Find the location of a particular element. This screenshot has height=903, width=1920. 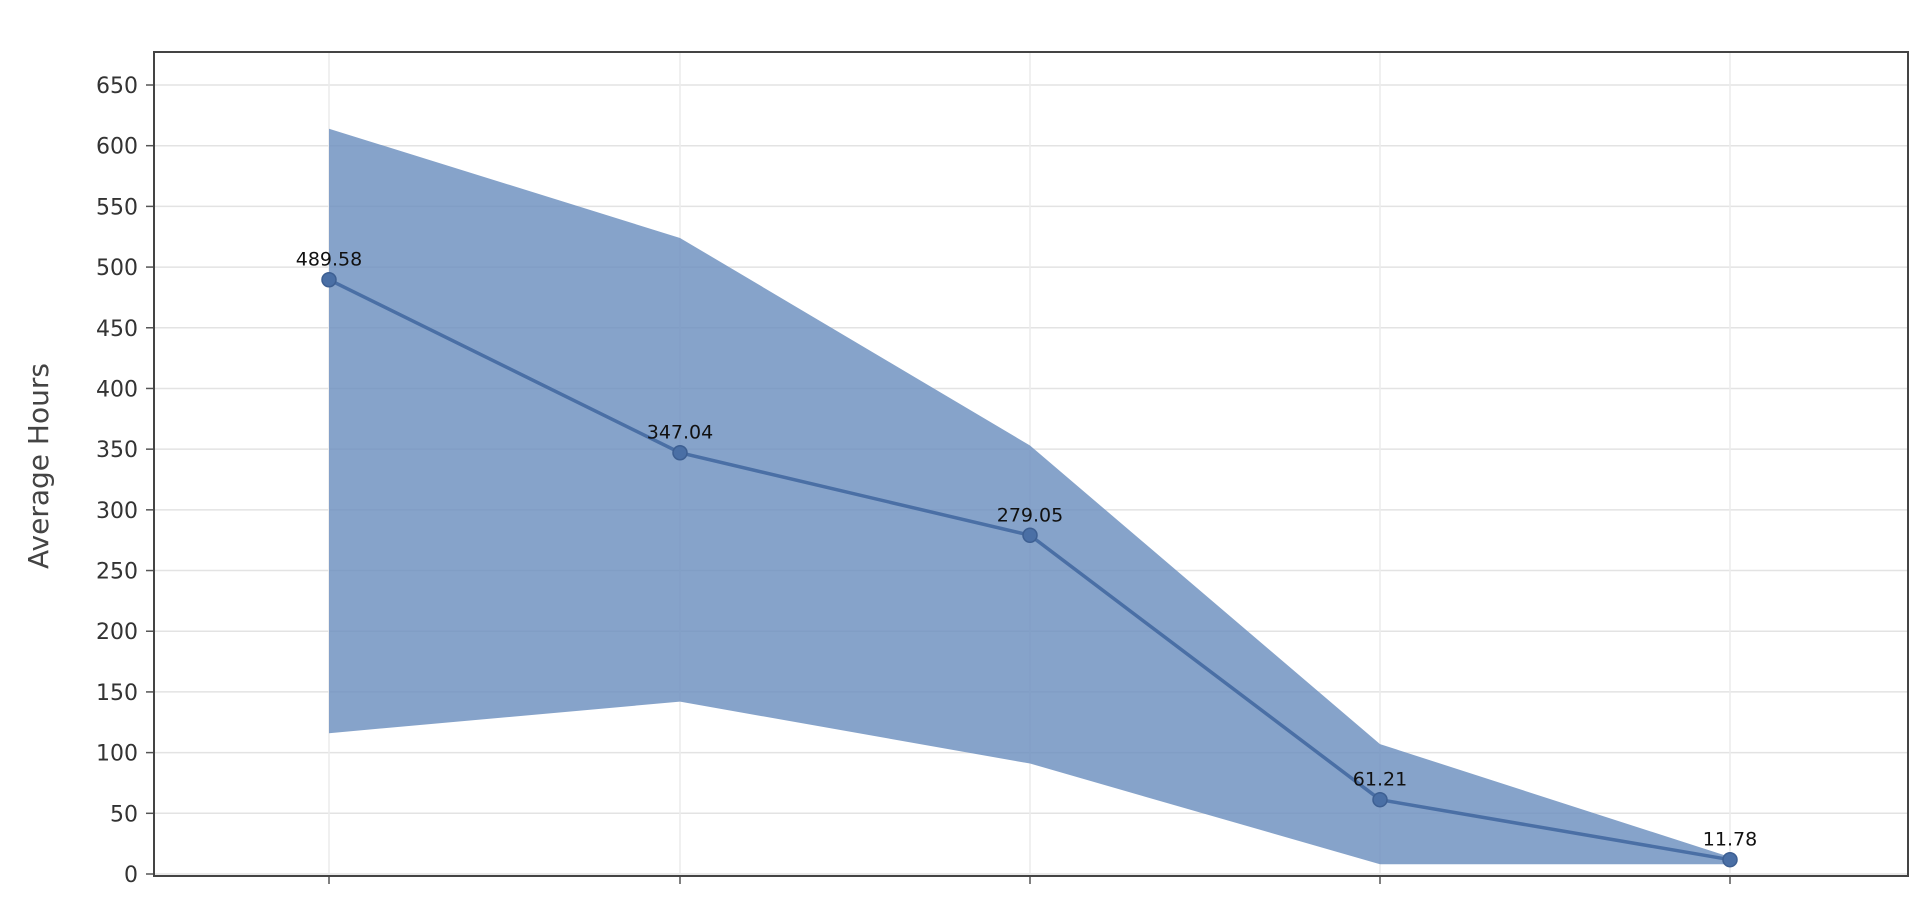

data-label: 347.04 is located at coordinates (680, 433).